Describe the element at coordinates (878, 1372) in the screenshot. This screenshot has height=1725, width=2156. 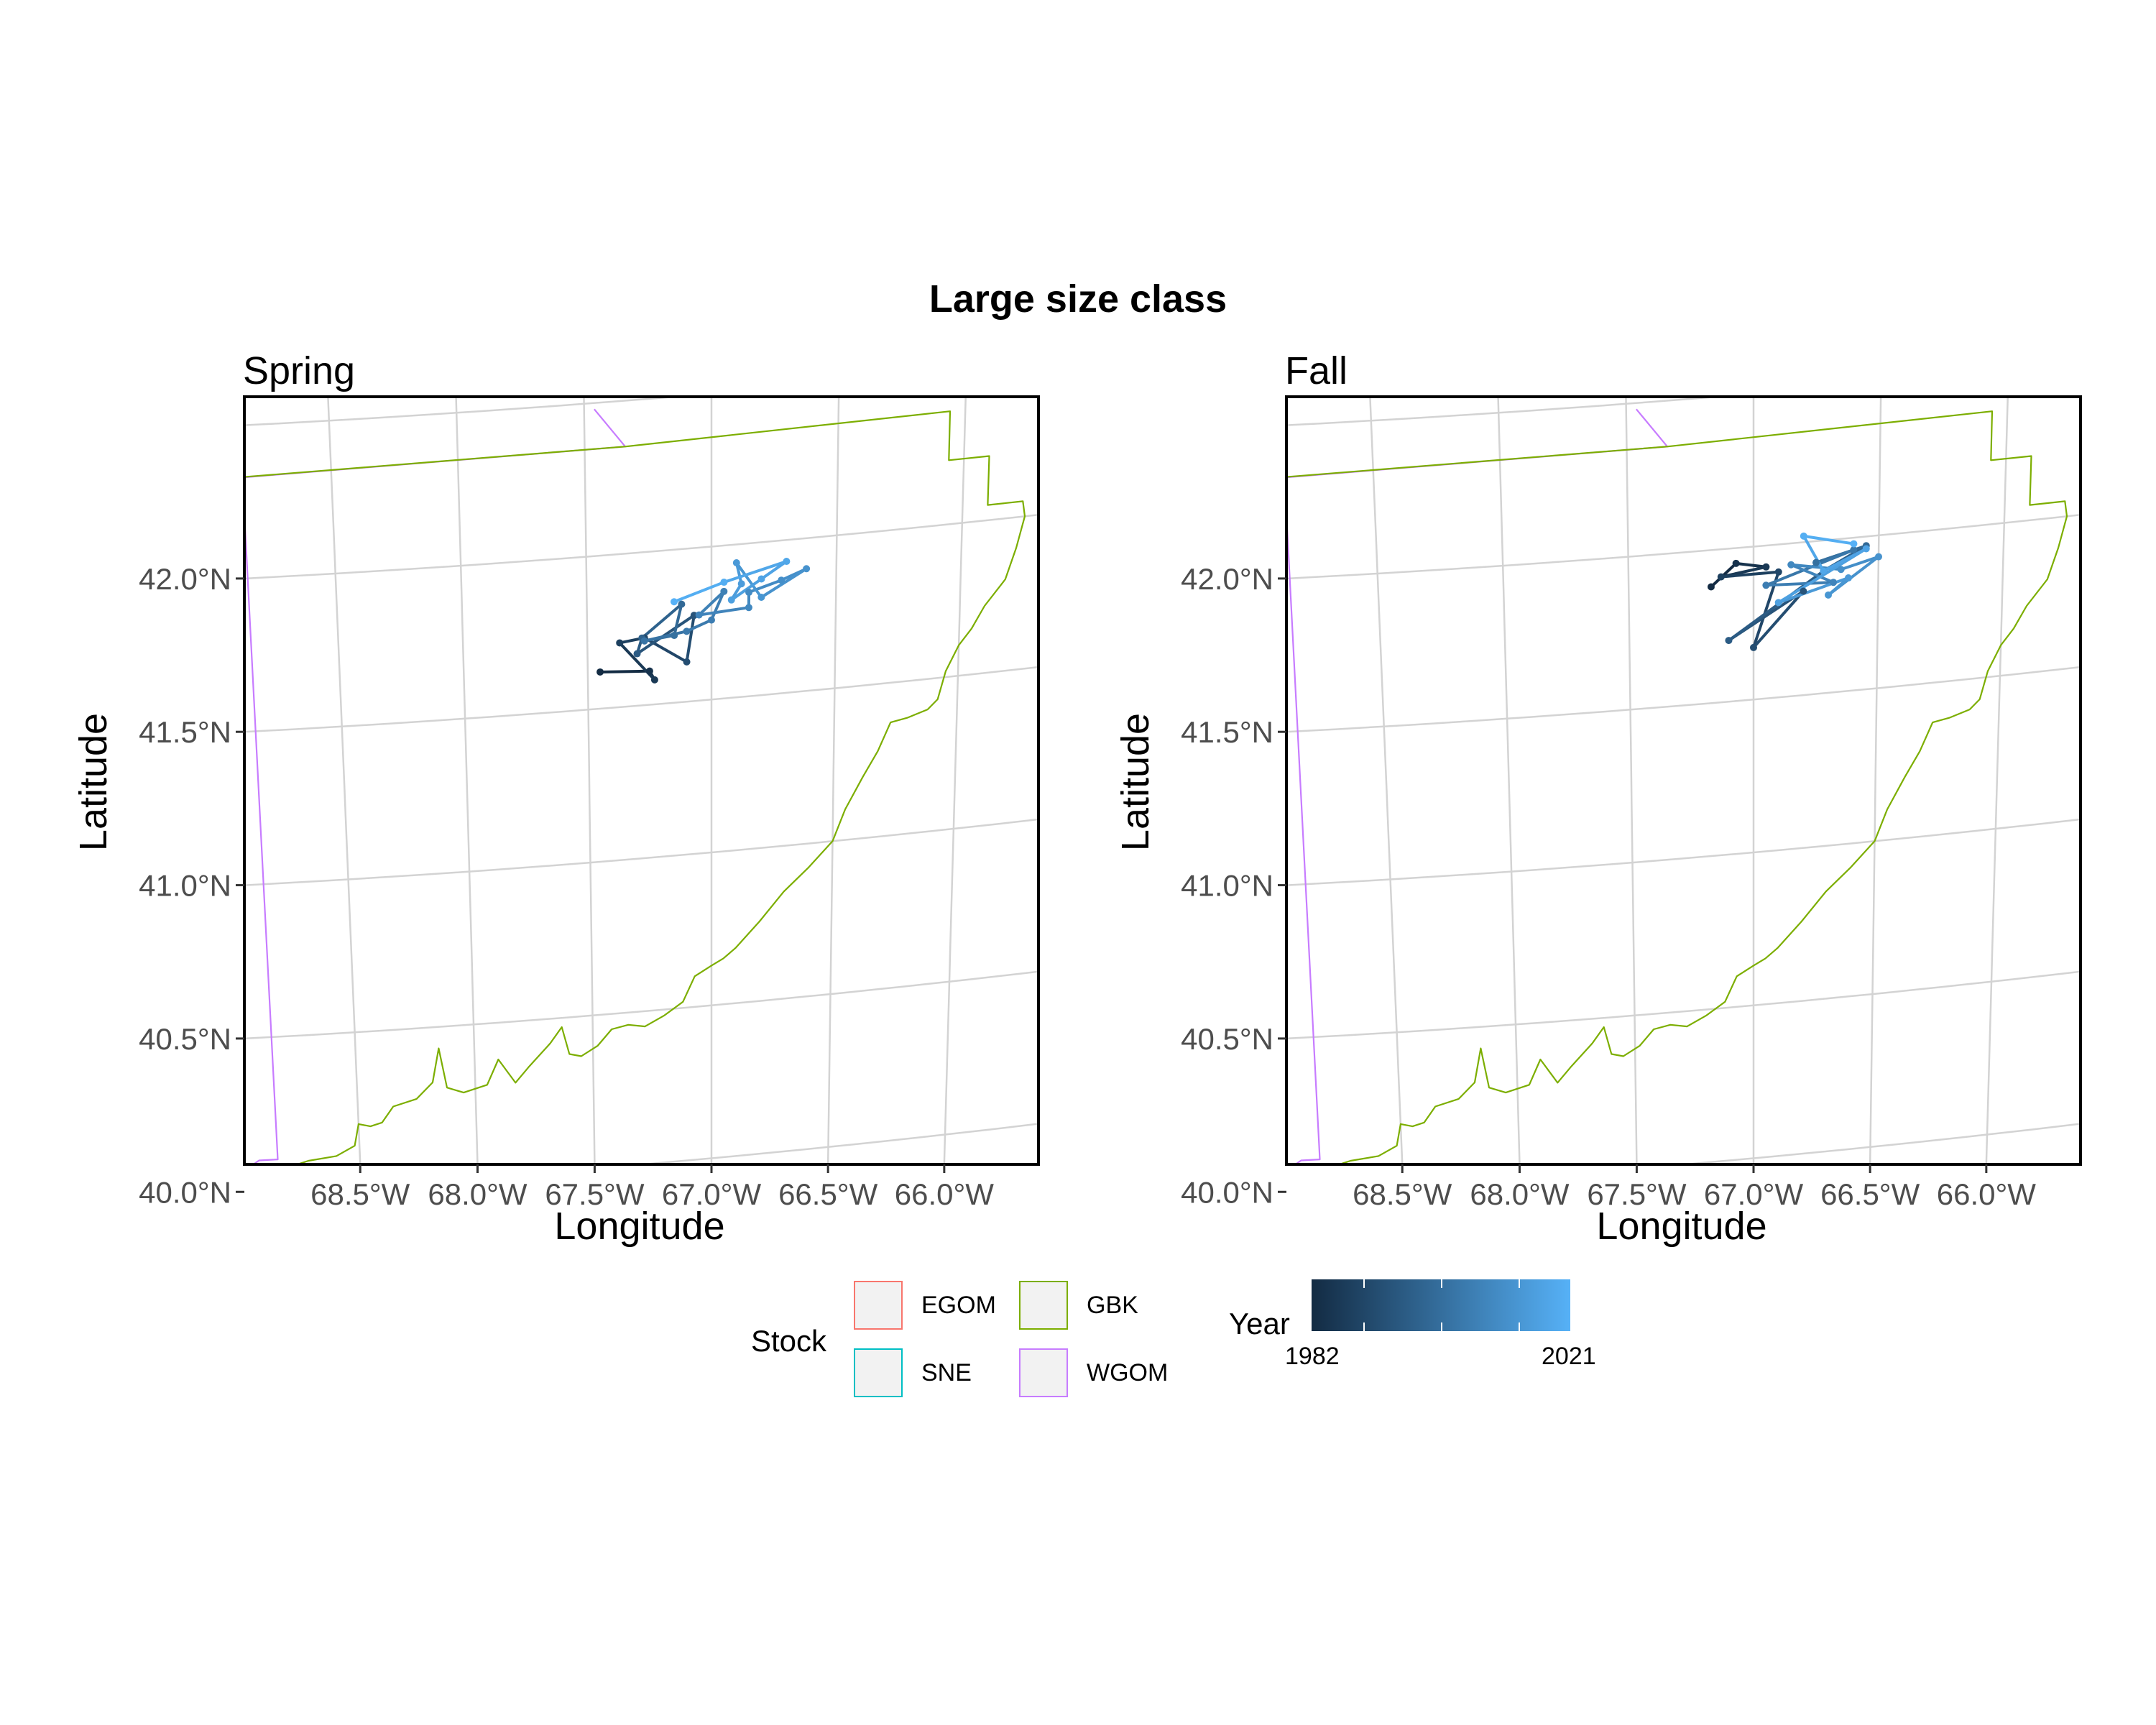
I see `legend-key-sne` at that location.